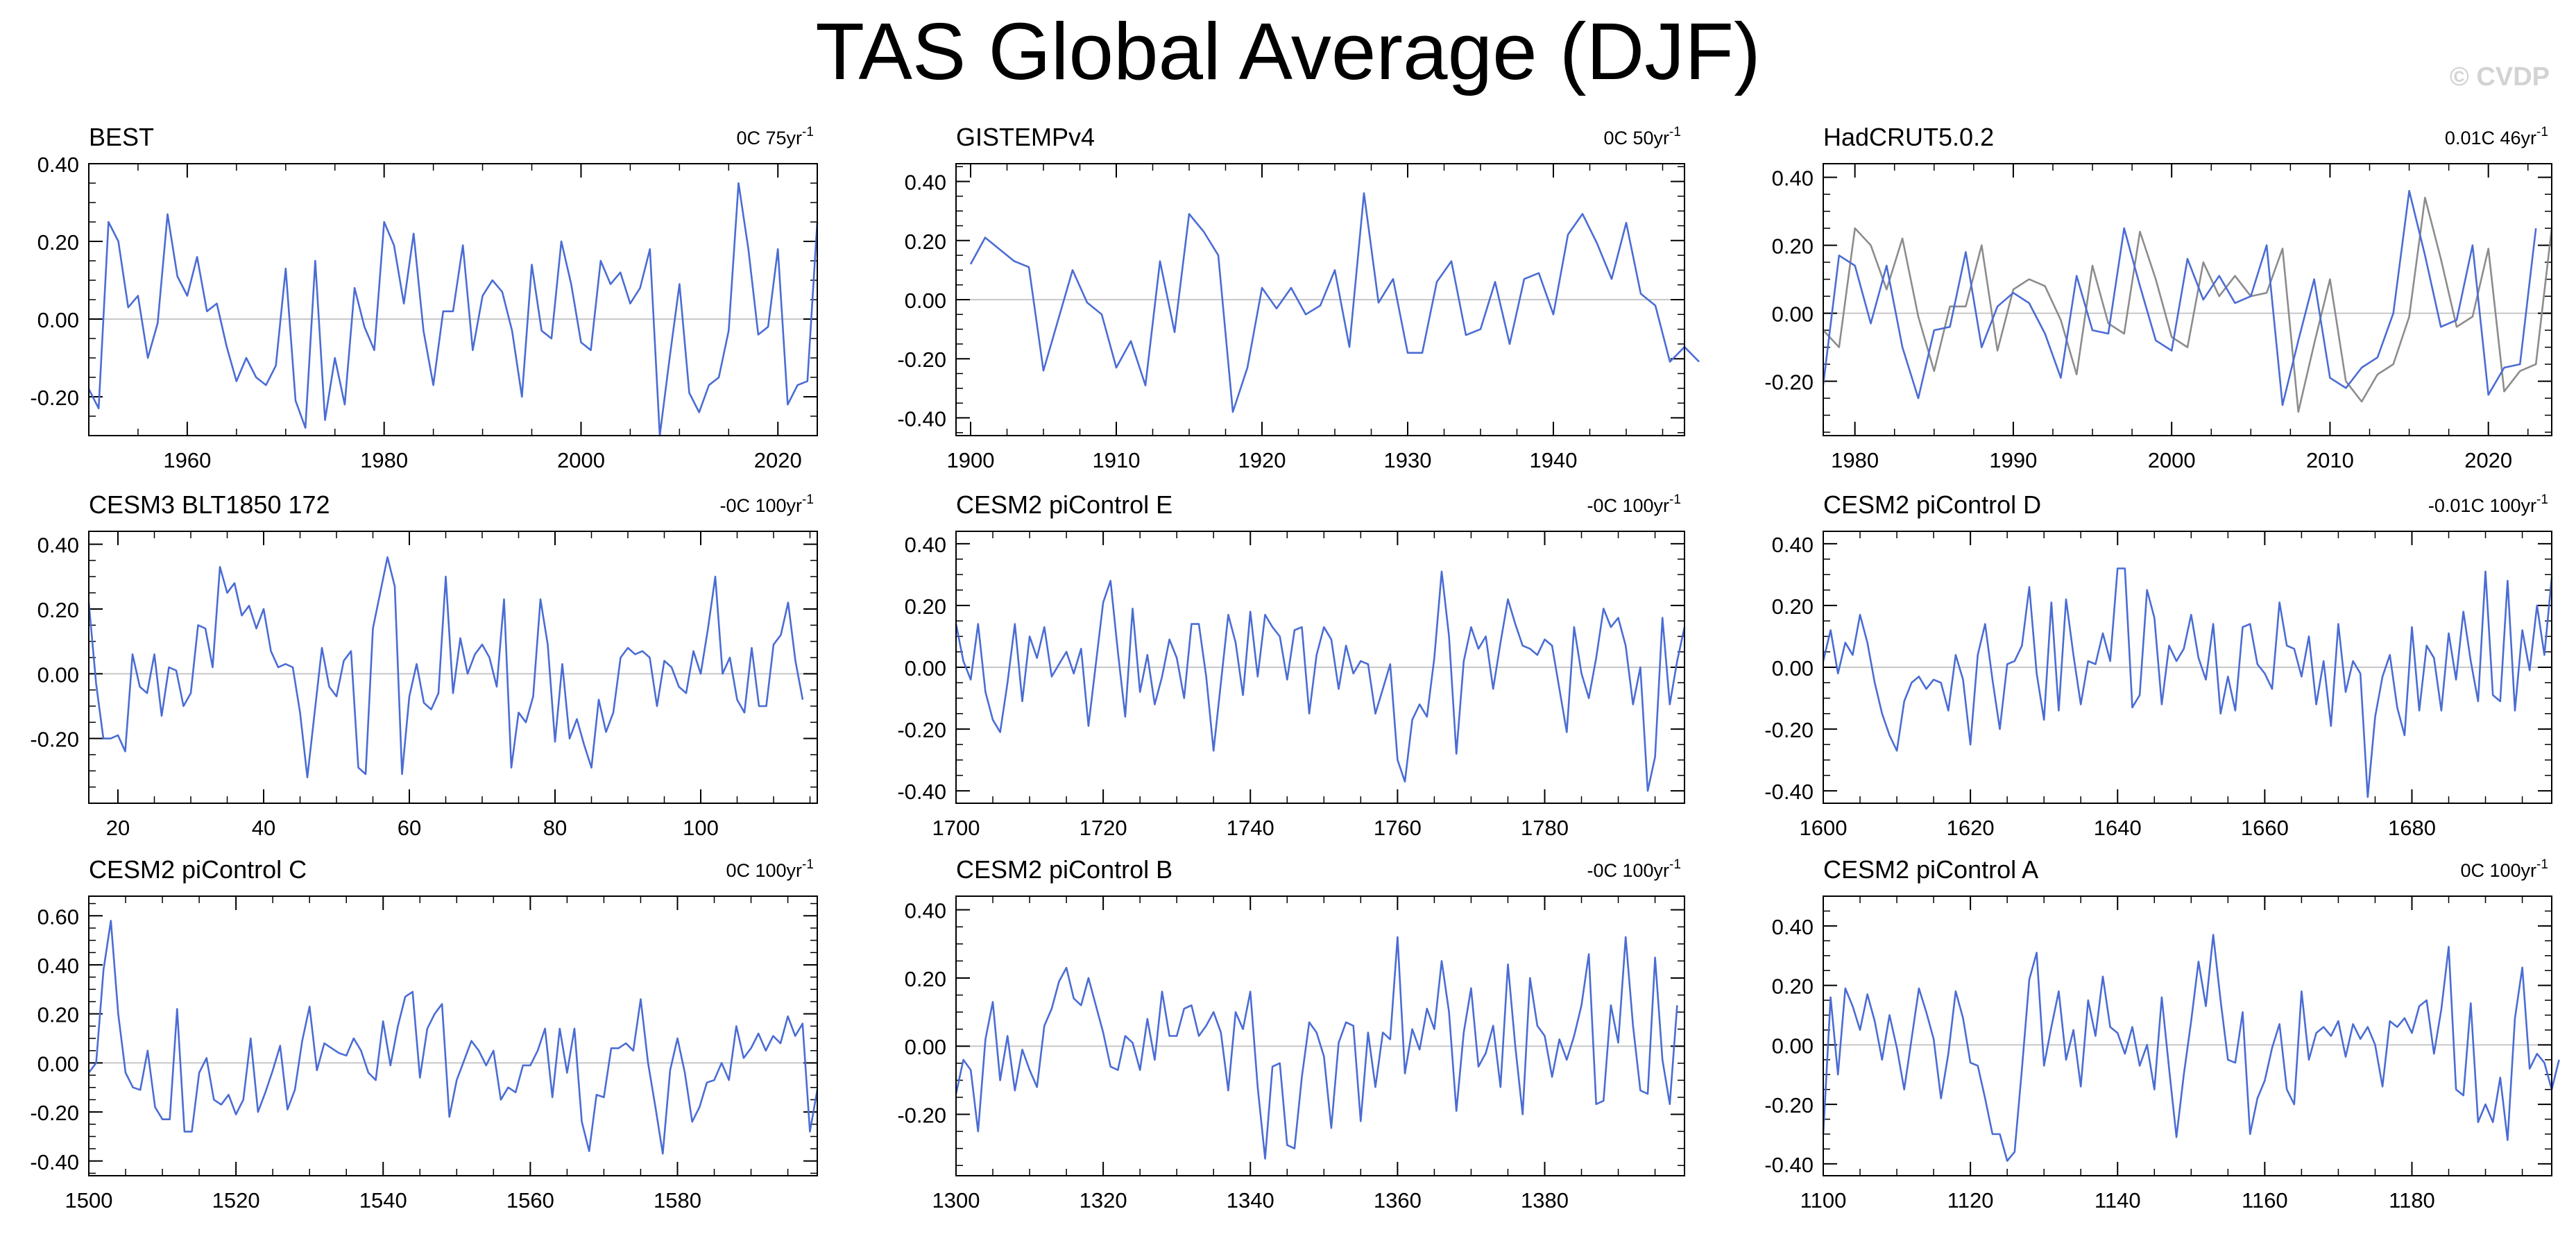 The height and width of the screenshot is (1243, 2576). I want to click on x-tick-label: 1920, so click(1262, 460).